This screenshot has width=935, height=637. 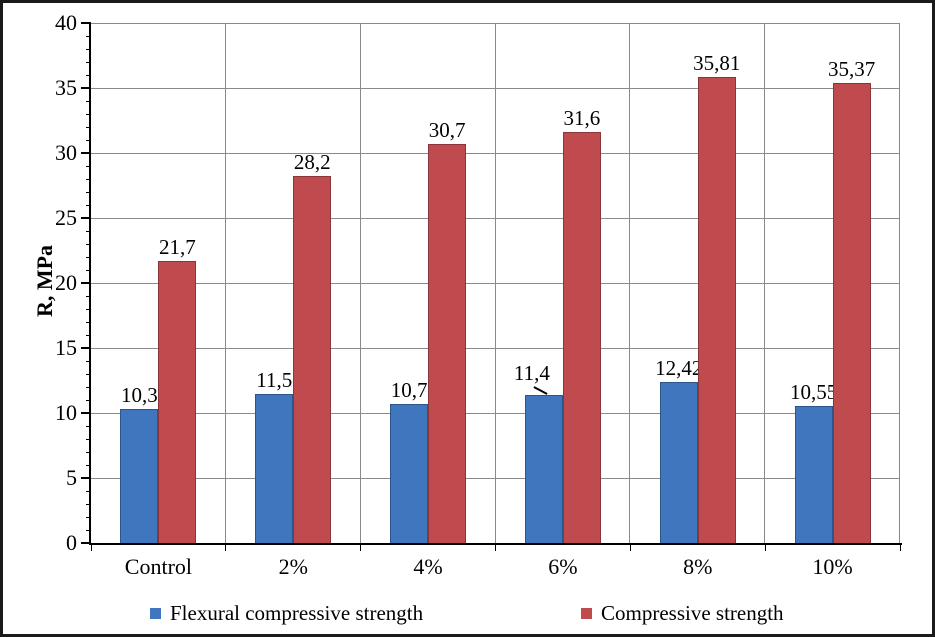 What do you see at coordinates (66, 87) in the screenshot?
I see `y-tick-label: 35` at bounding box center [66, 87].